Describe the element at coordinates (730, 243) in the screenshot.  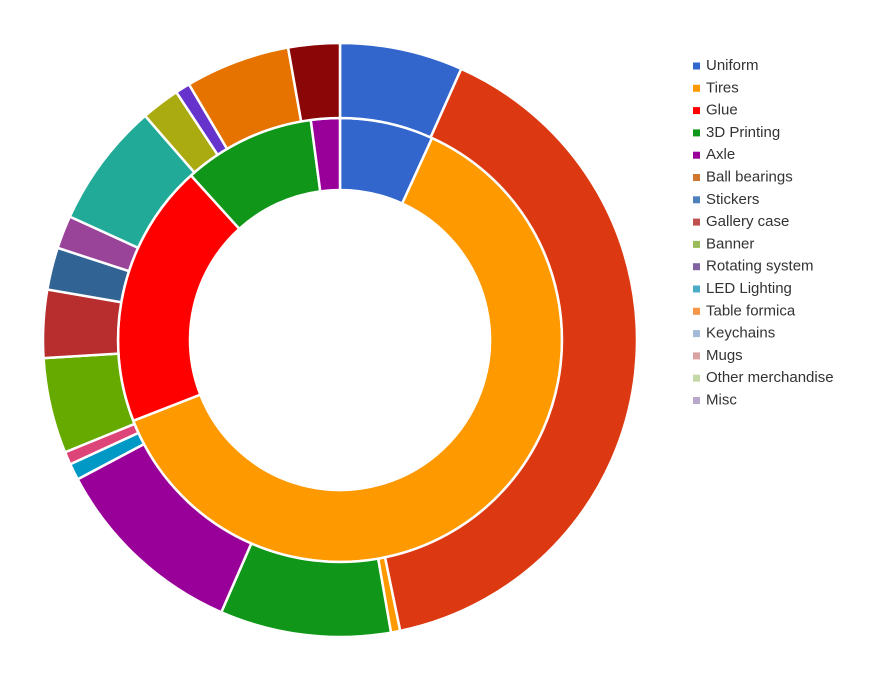
I see `legend-label: Banner` at that location.